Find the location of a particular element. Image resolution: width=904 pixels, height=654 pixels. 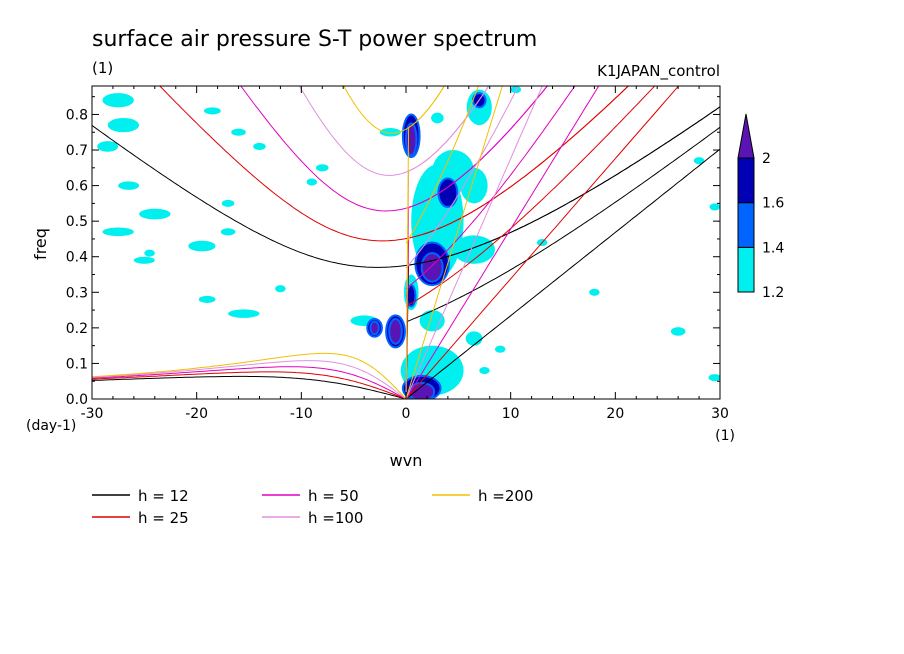

y-tick-label: 0.1 is located at coordinates (77, 364).